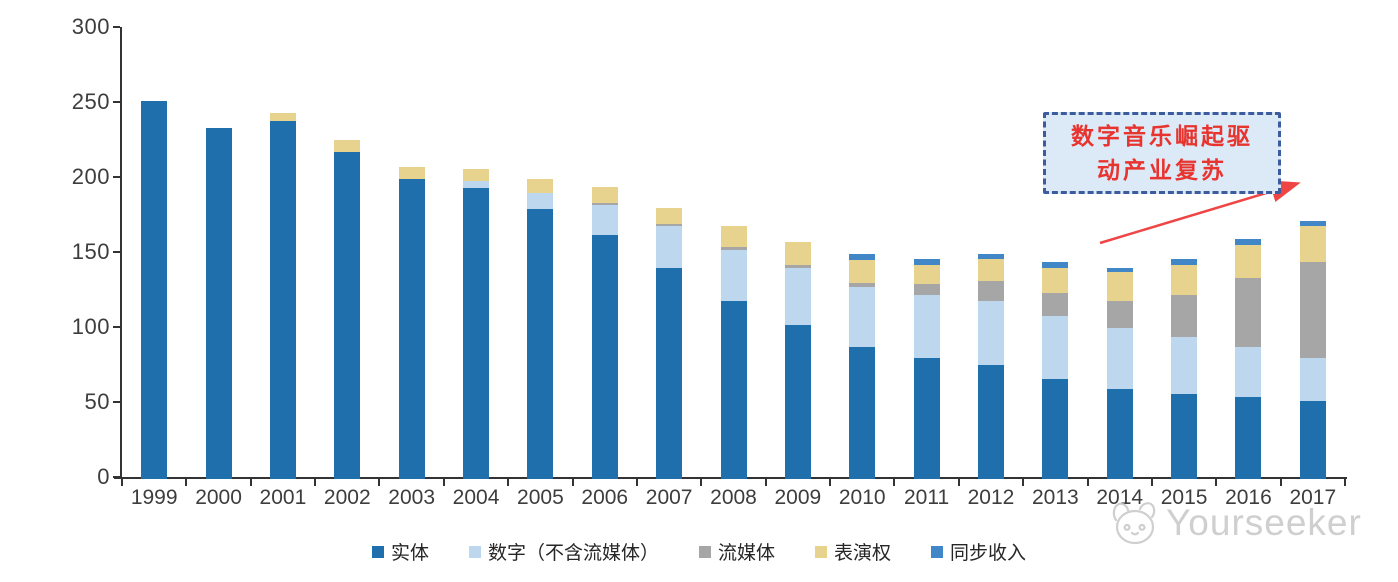 Image resolution: width=1398 pixels, height=582 pixels. What do you see at coordinates (1162, 153) in the screenshot?
I see `annotation-callout: 数字音乐崛起驱 动产业复苏` at bounding box center [1162, 153].